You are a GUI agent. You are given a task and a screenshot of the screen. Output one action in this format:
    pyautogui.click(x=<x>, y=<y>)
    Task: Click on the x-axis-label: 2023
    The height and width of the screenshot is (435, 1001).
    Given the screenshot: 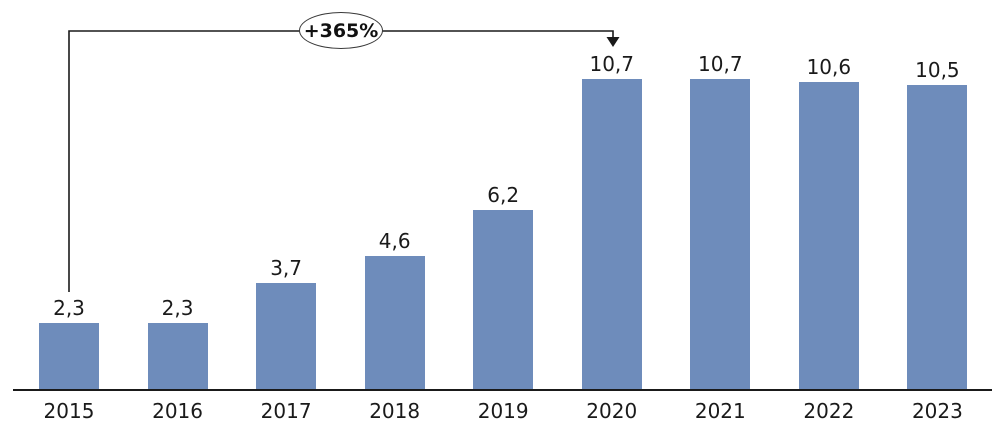 What is the action you would take?
    pyautogui.click(x=937, y=411)
    